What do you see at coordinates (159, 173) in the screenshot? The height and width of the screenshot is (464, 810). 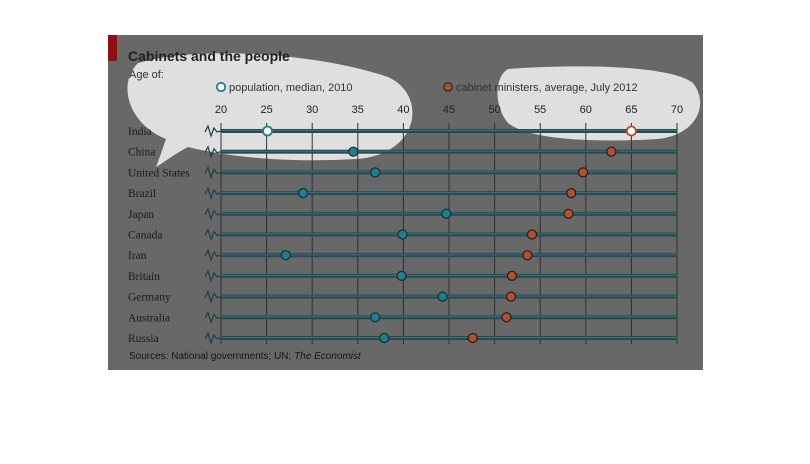 I see `category-label: United States` at bounding box center [159, 173].